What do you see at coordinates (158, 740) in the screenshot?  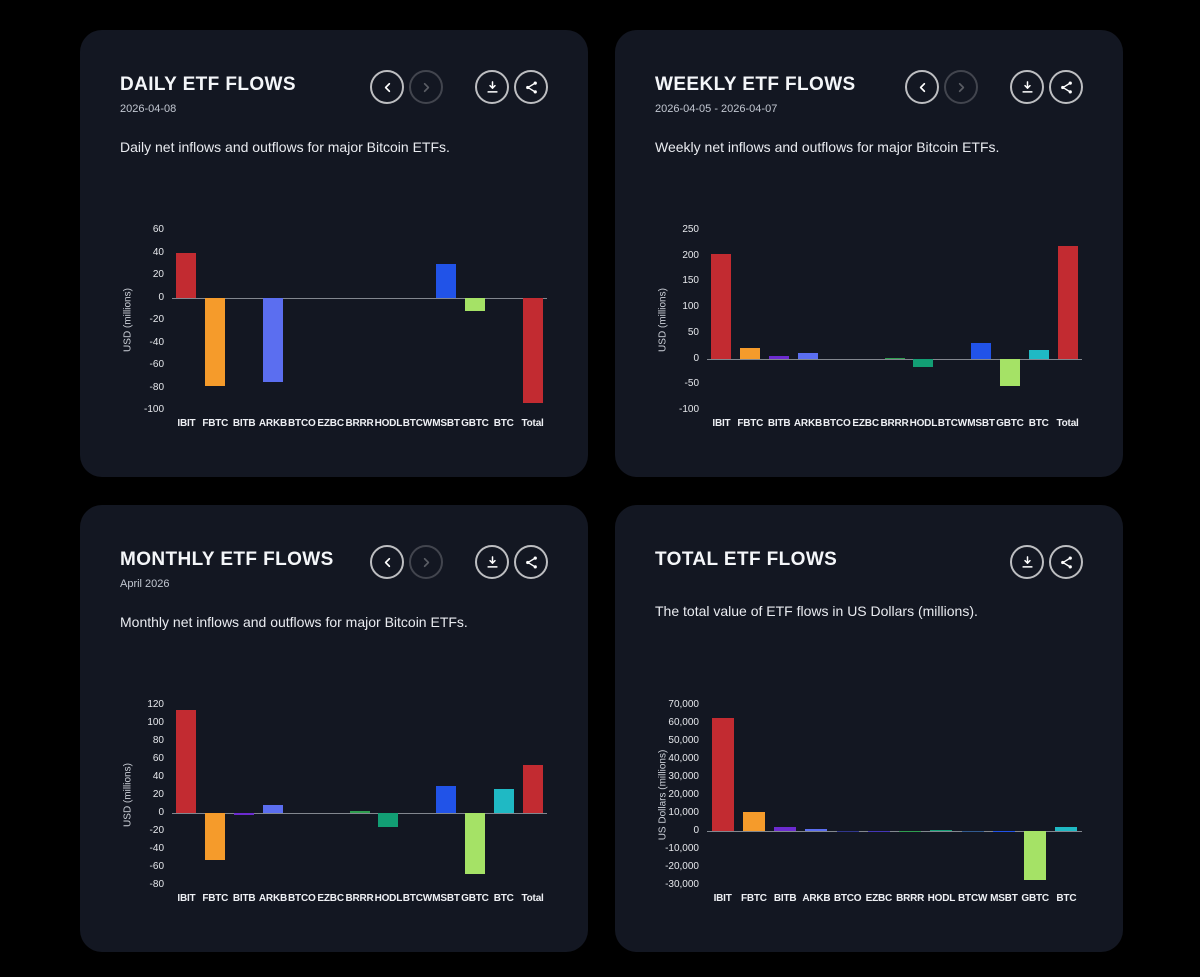 I see `y-tick-label: 80` at bounding box center [158, 740].